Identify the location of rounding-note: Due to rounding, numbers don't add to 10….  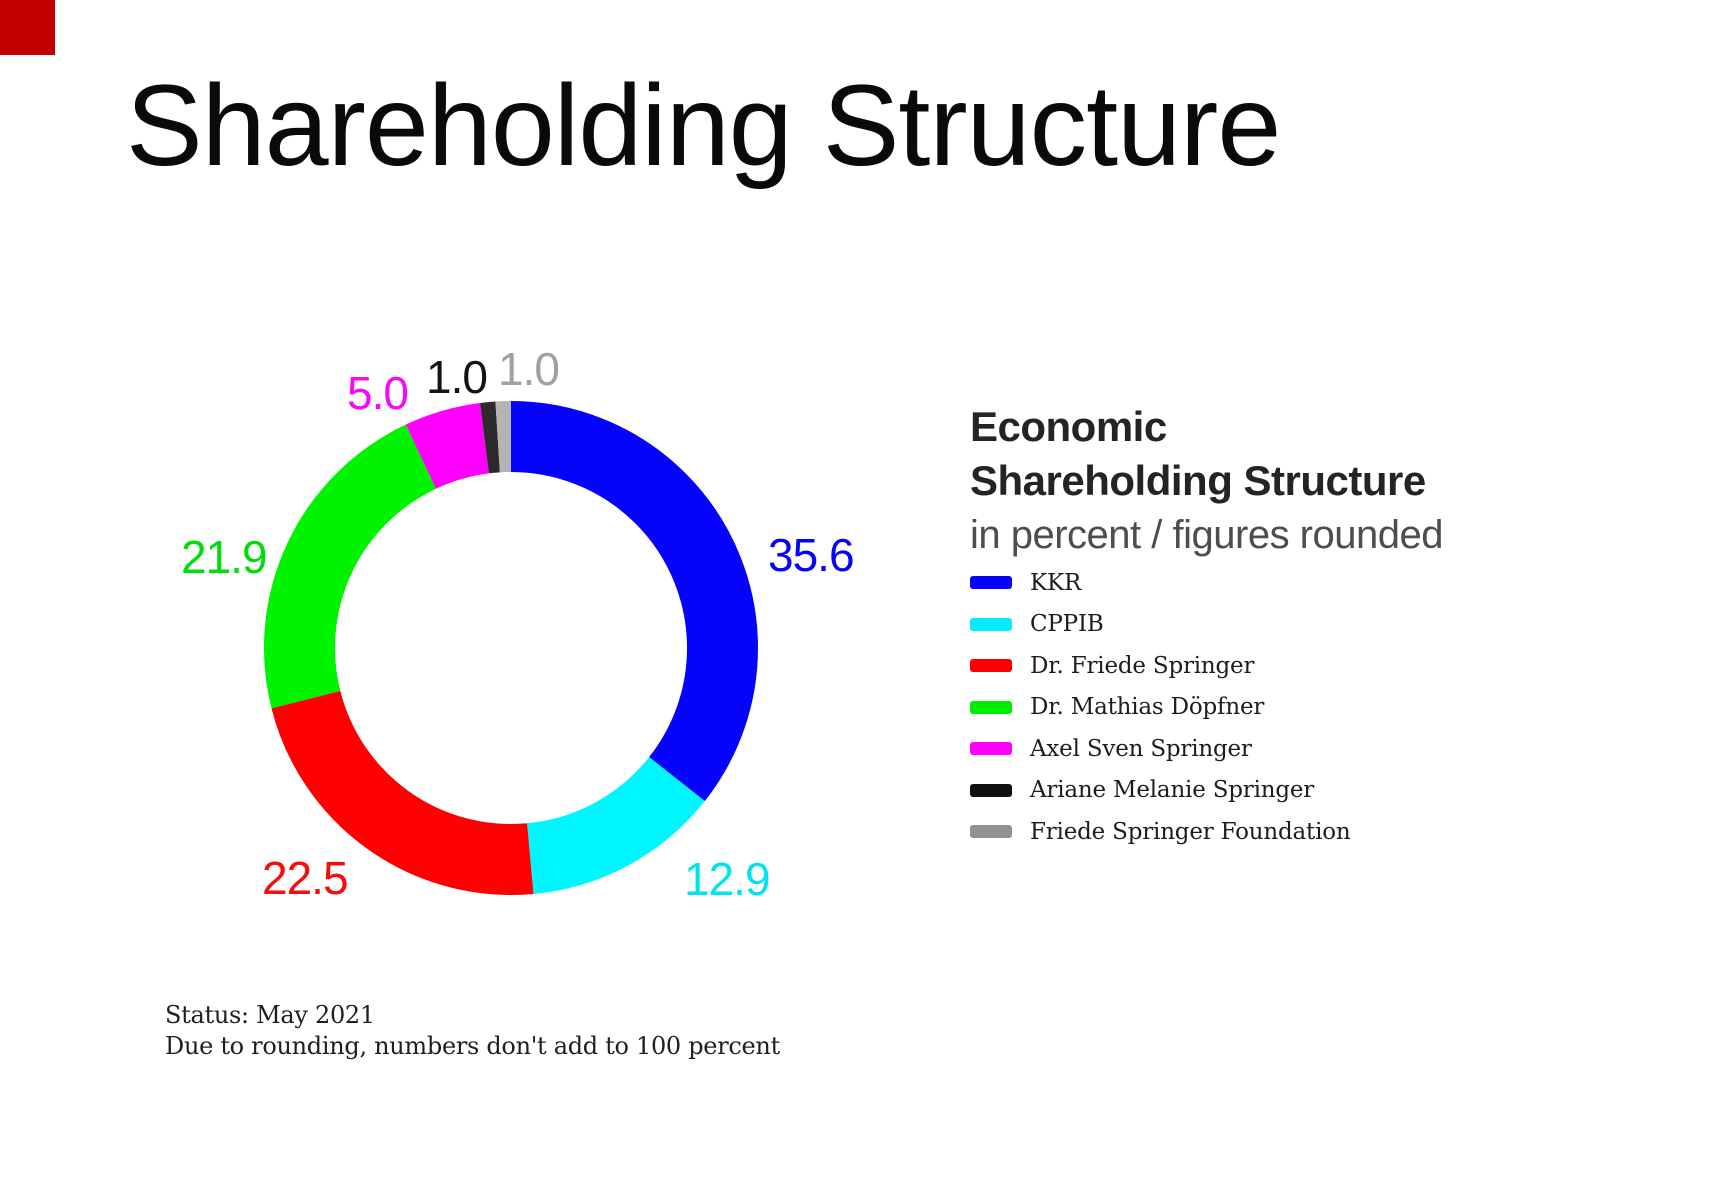
(472, 1046).